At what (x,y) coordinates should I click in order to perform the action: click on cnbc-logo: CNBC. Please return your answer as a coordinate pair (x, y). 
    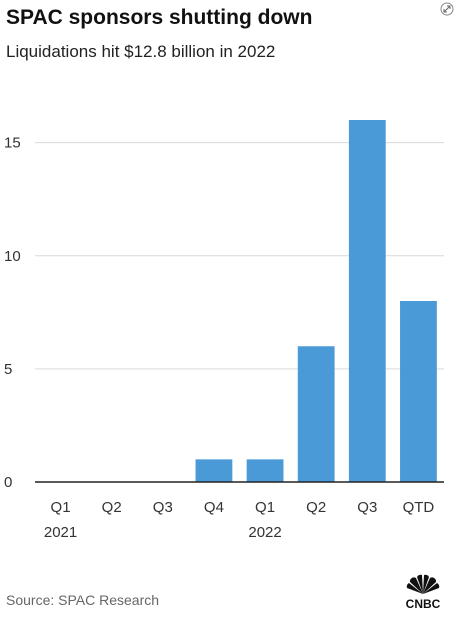
    Looking at the image, I should click on (423, 592).